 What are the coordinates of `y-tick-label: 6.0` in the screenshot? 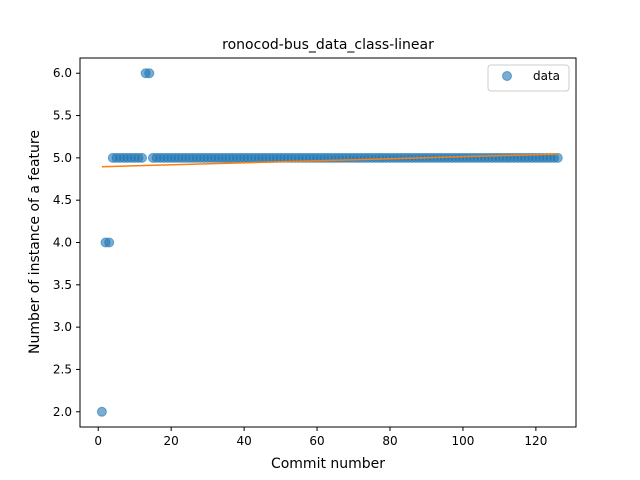 It's located at (62, 73).